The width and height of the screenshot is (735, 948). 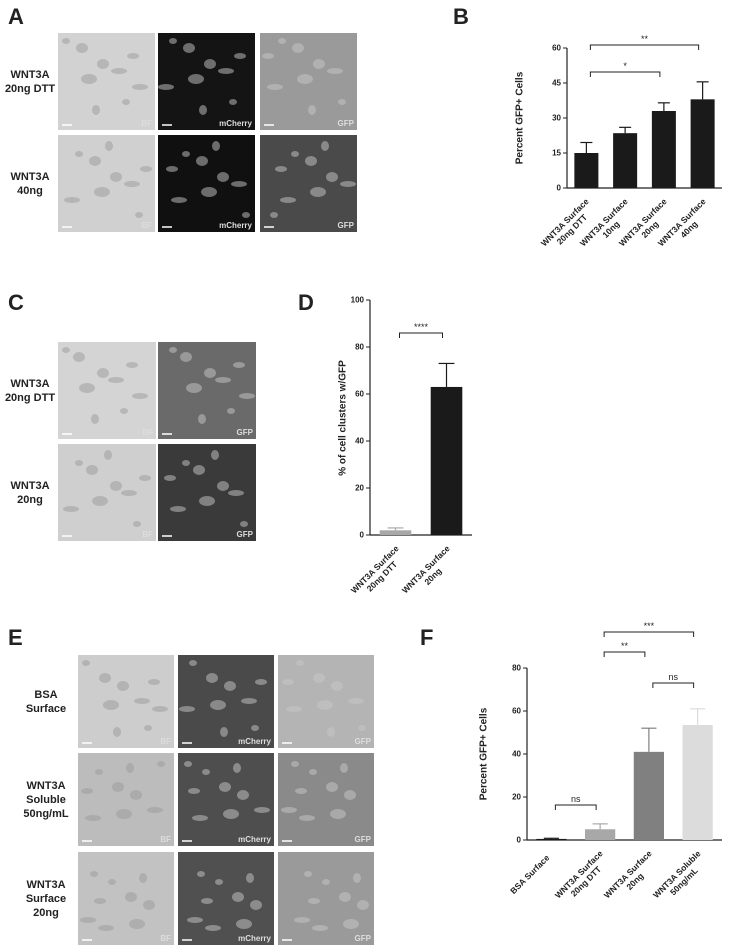 What do you see at coordinates (235, 225) in the screenshot?
I see `channel-label: mCherry` at bounding box center [235, 225].